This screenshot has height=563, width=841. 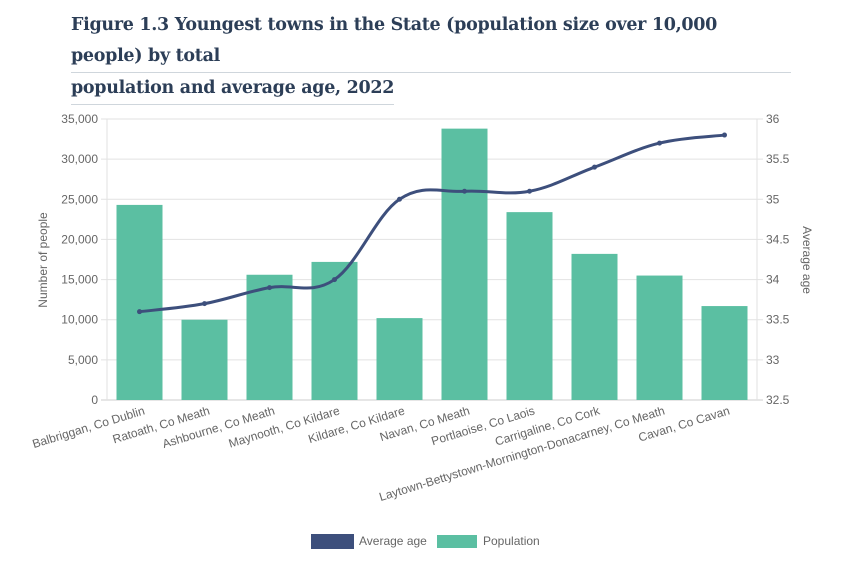 What do you see at coordinates (807, 260) in the screenshot?
I see `y2-axis-title: Average age` at bounding box center [807, 260].